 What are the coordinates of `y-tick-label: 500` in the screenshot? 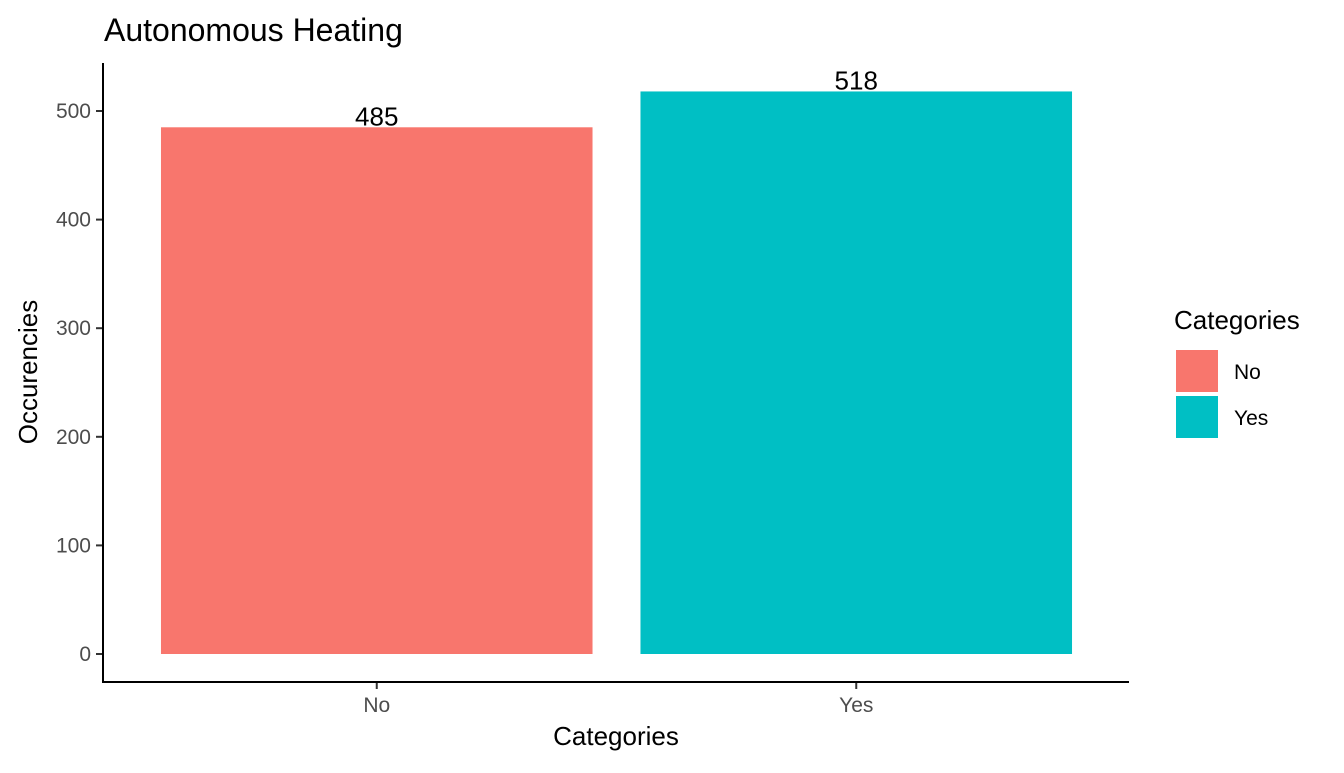 It's located at (73, 111).